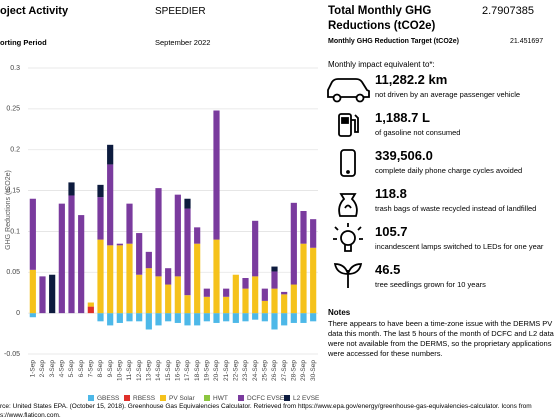 The width and height of the screenshot is (560, 420). I want to click on x-tick-label: 3-Sep, so click(52, 369).